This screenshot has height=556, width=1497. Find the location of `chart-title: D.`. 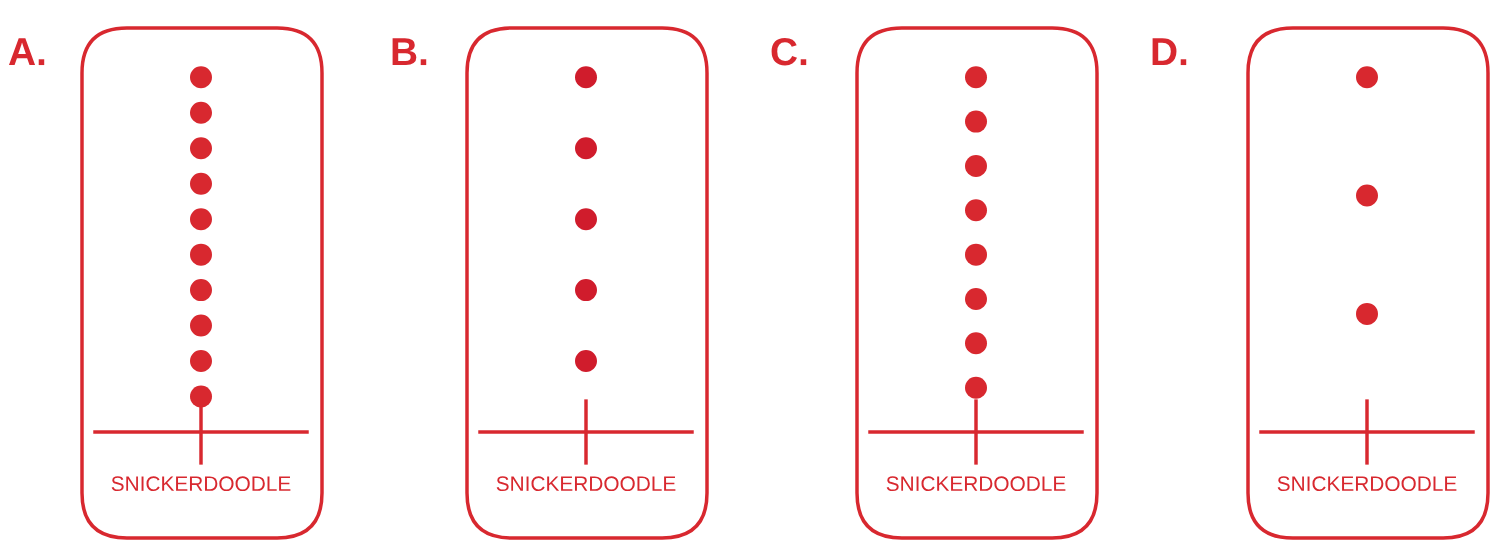

chart-title: D. is located at coordinates (1169, 52).